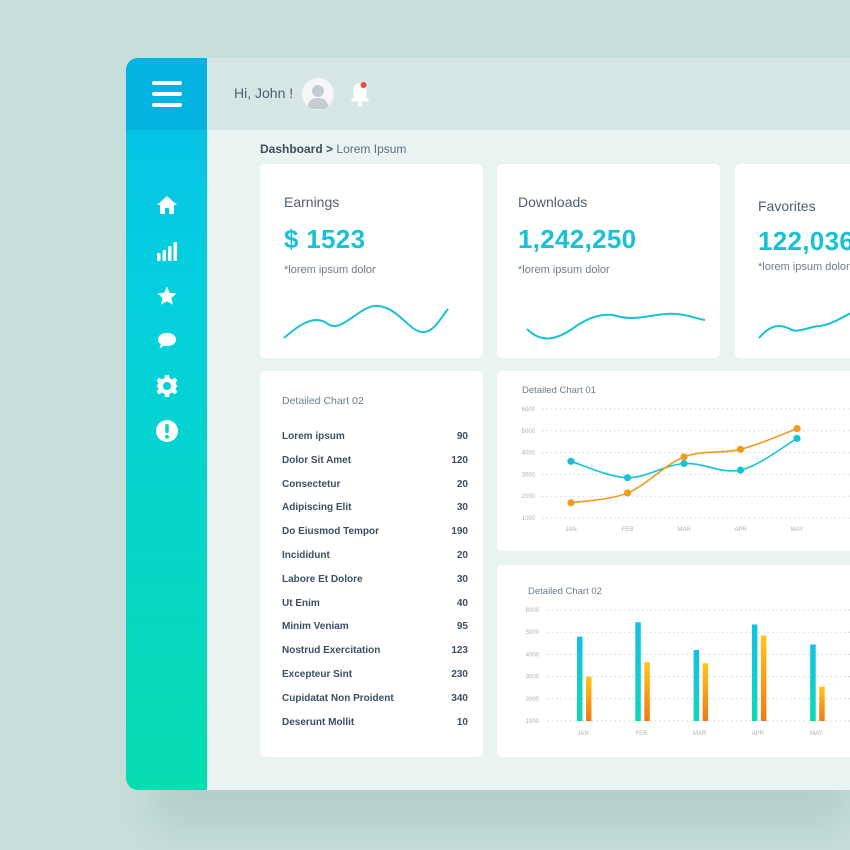 This screenshot has height=850, width=850. I want to click on list-item: Nostrud Exercitation 123, so click(375, 653).